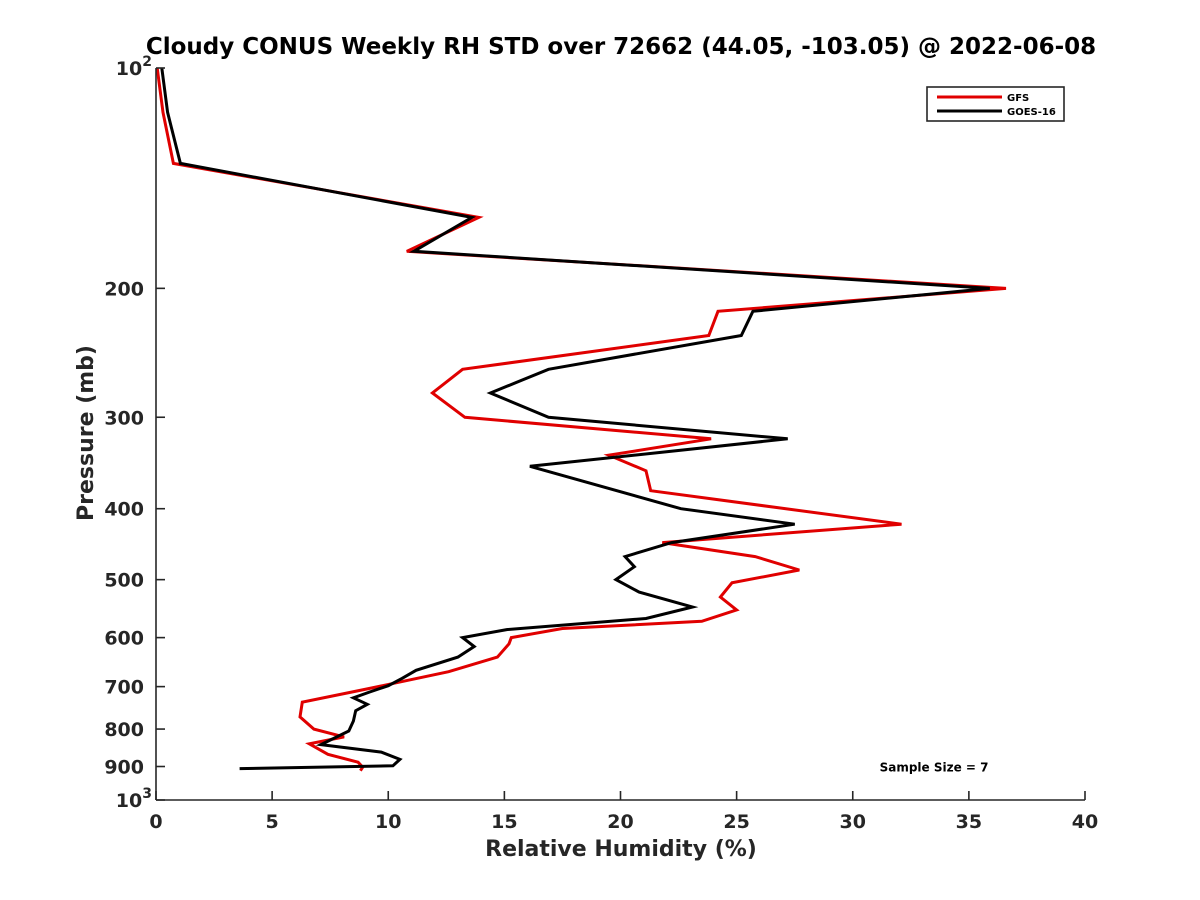 Image resolution: width=1200 pixels, height=900 pixels. I want to click on x-tick-label: 0, so click(155, 822).